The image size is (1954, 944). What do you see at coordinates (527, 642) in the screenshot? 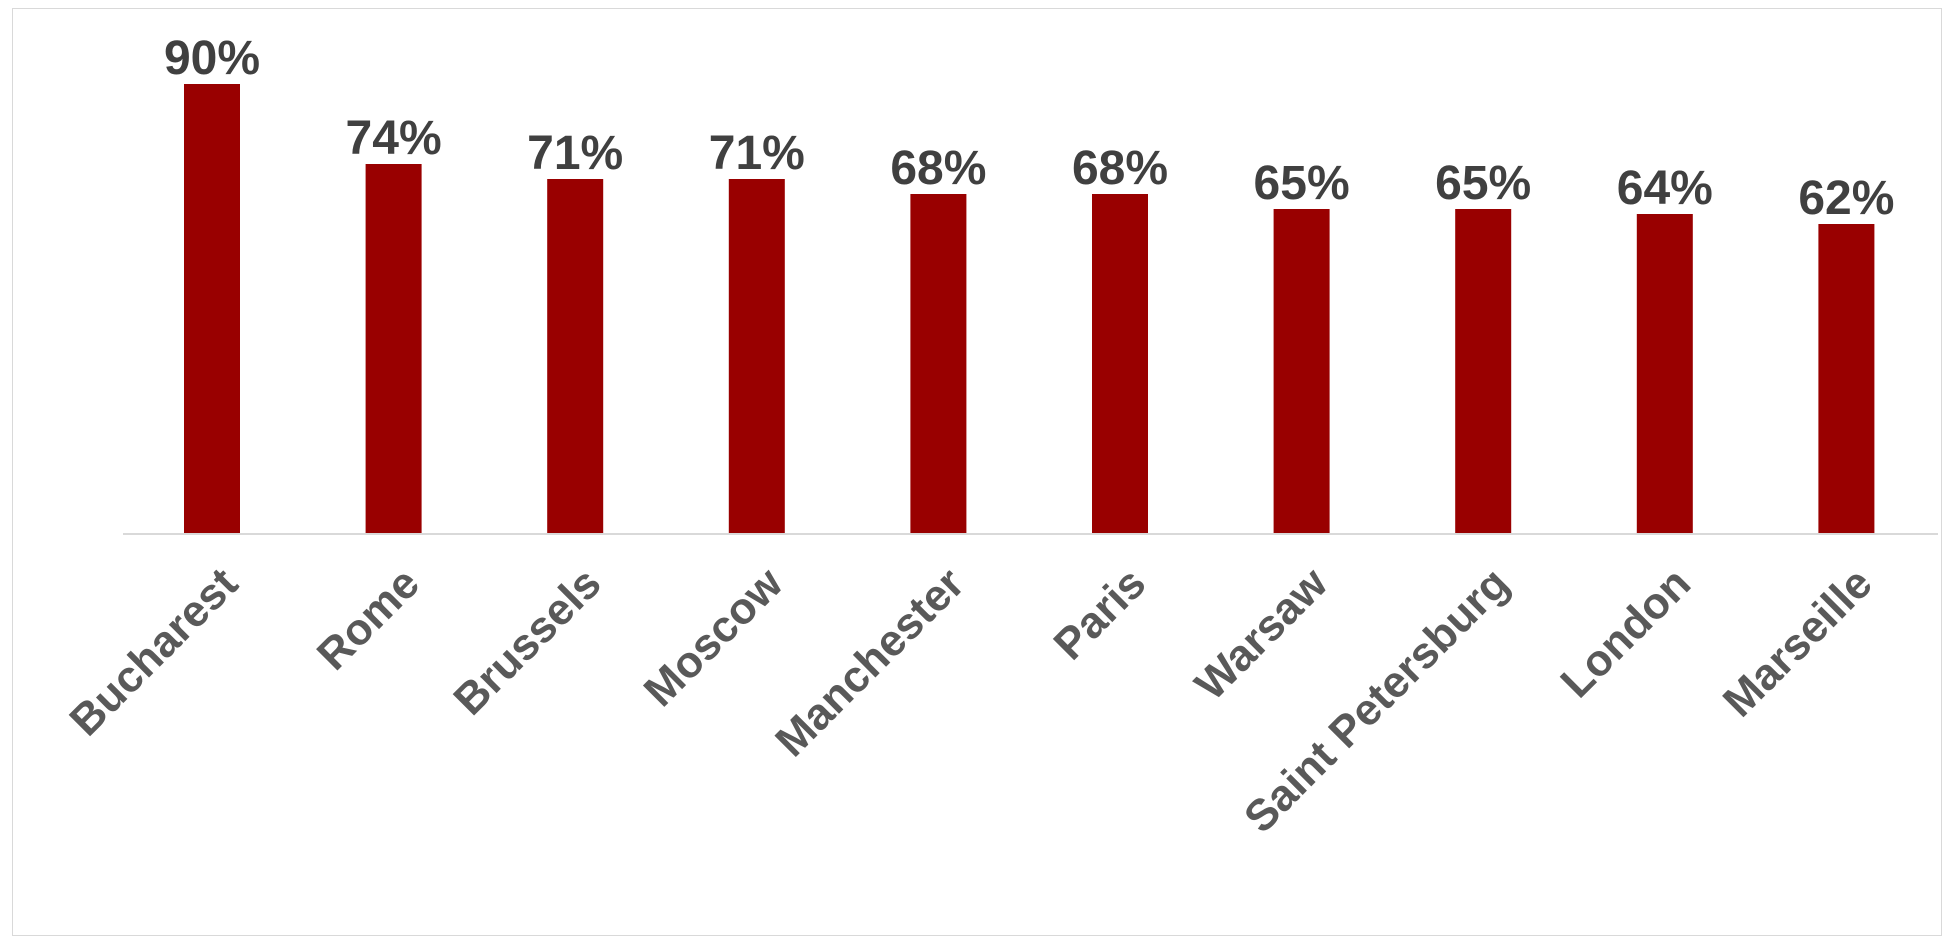
I see `x-tick-label: Brussels` at bounding box center [527, 642].